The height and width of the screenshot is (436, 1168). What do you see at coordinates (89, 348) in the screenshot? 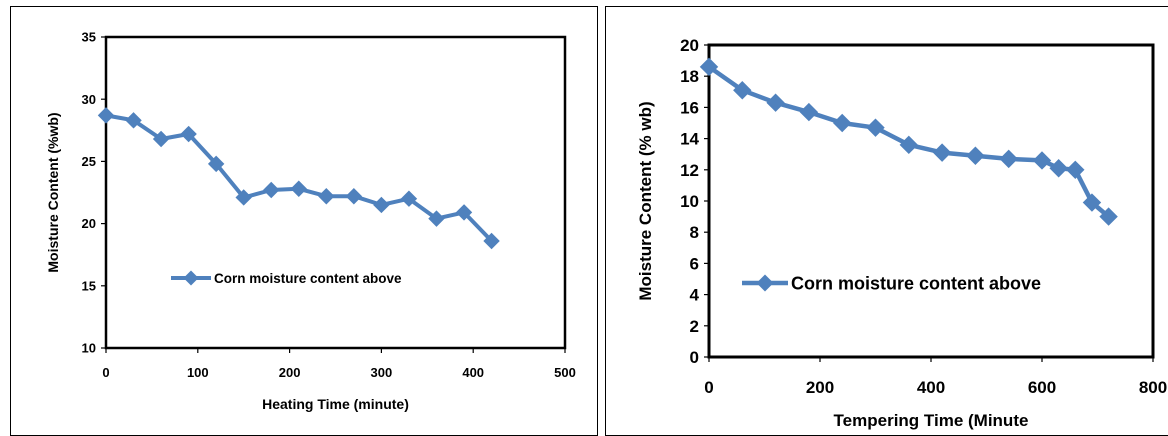
I see `left-y-tick-label: 10` at bounding box center [89, 348].